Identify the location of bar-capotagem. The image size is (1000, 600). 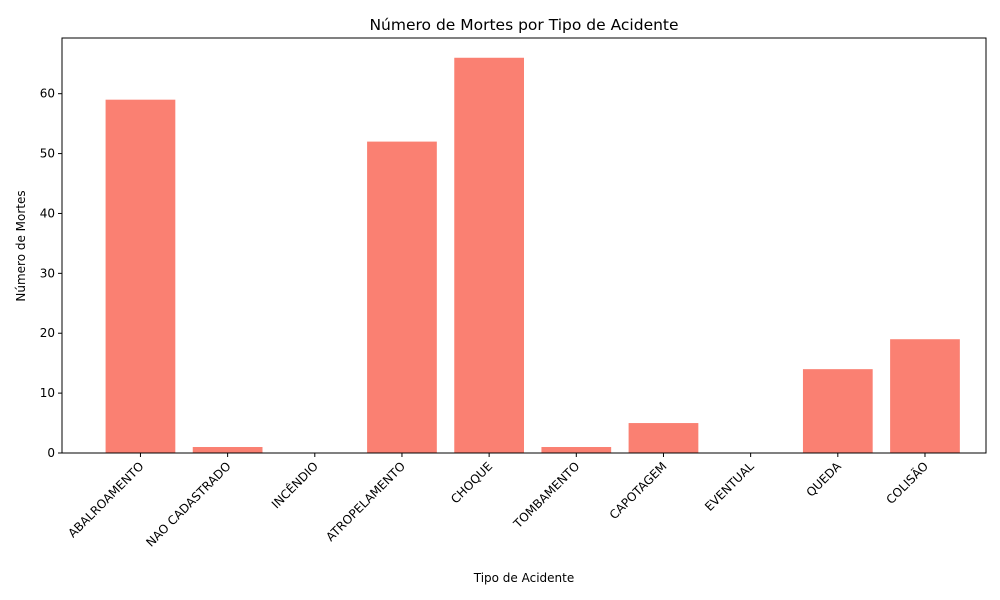
(663, 438).